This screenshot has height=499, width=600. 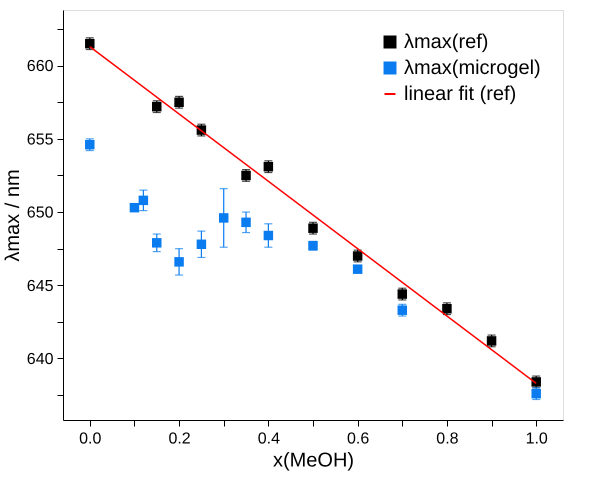 What do you see at coordinates (358, 439) in the screenshot?
I see `x-tick-label: 0.6` at bounding box center [358, 439].